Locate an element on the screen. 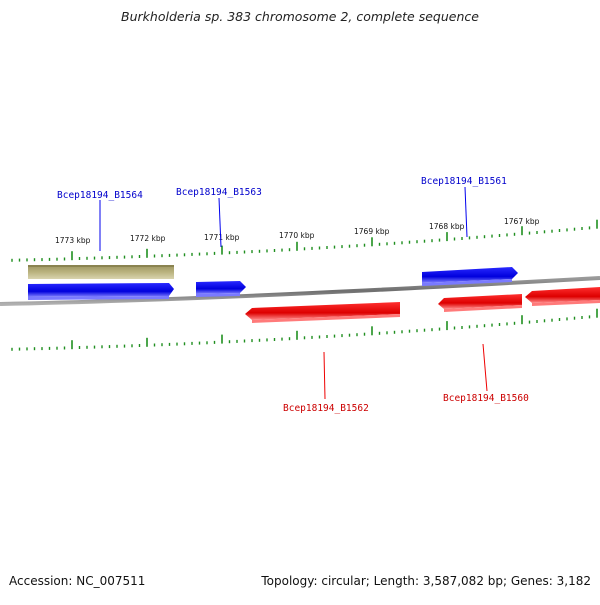  ruler-label: 1771 kbp is located at coordinates (222, 237).